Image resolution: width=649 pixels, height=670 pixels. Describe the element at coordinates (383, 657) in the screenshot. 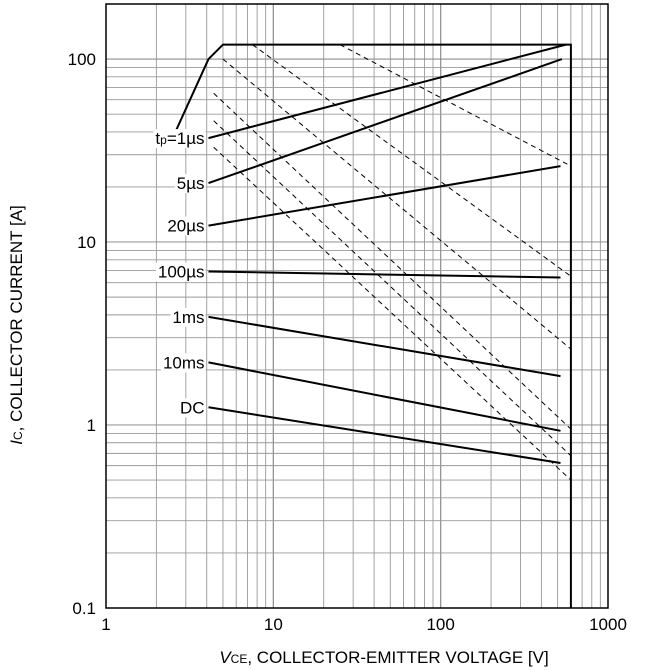

I see `x-axis-title: VCE, COLLECTOR-EMITTER VOLTAGE [V]` at that location.